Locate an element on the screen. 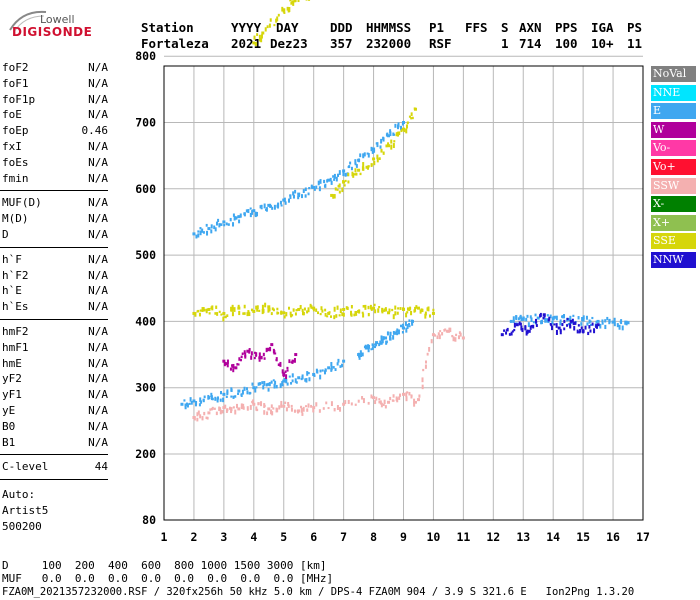 The width and height of the screenshot is (700, 600). param-name-MD: M(D) is located at coordinates (15, 219).